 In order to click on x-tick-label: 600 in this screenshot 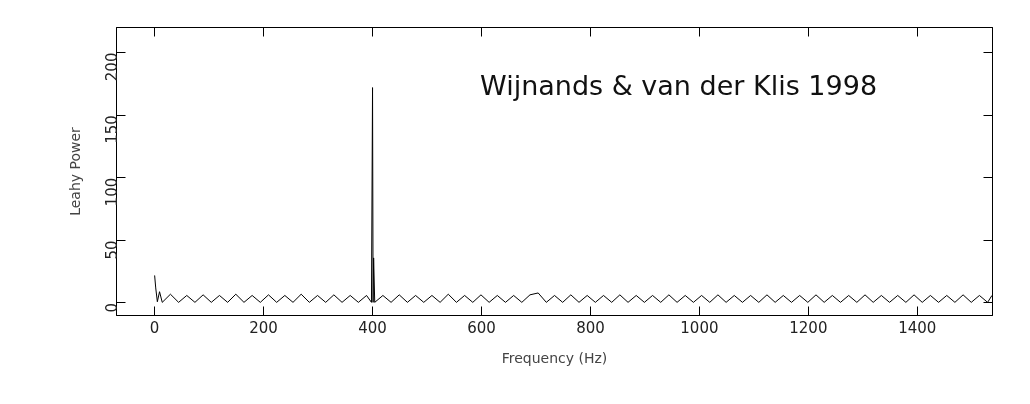, I will do `click(481, 327)`.